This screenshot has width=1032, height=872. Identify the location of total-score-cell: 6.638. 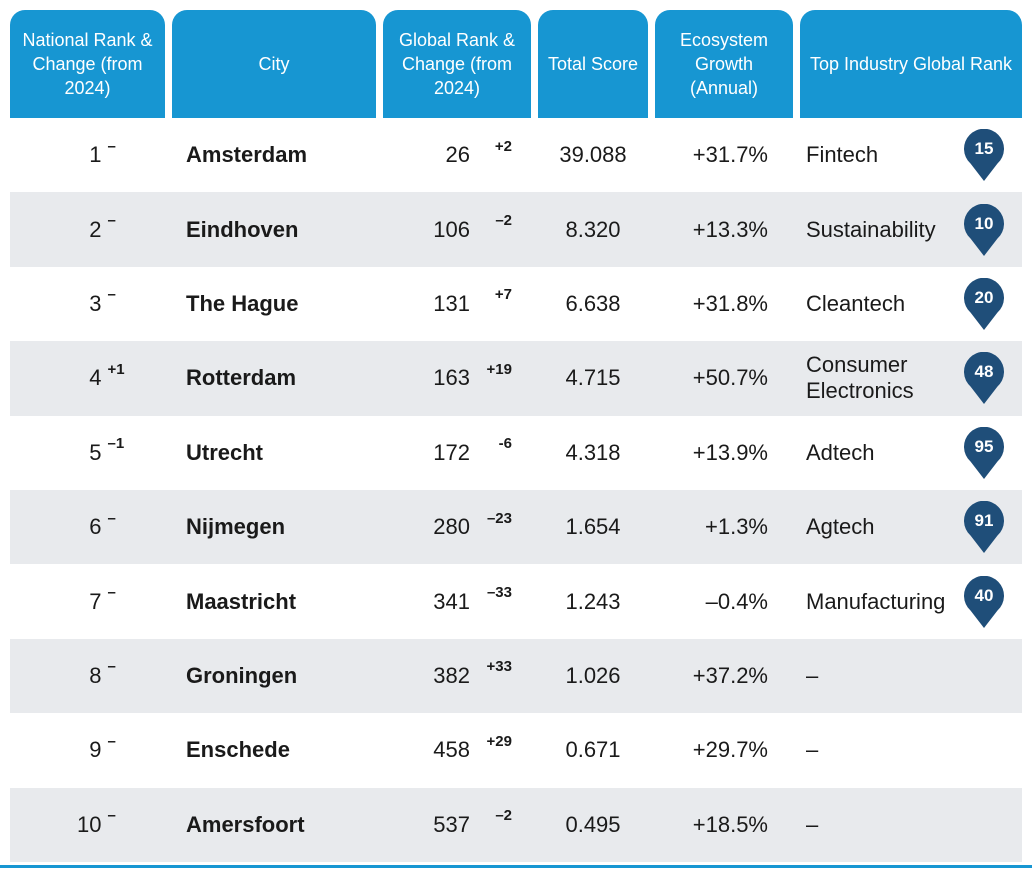
(593, 304).